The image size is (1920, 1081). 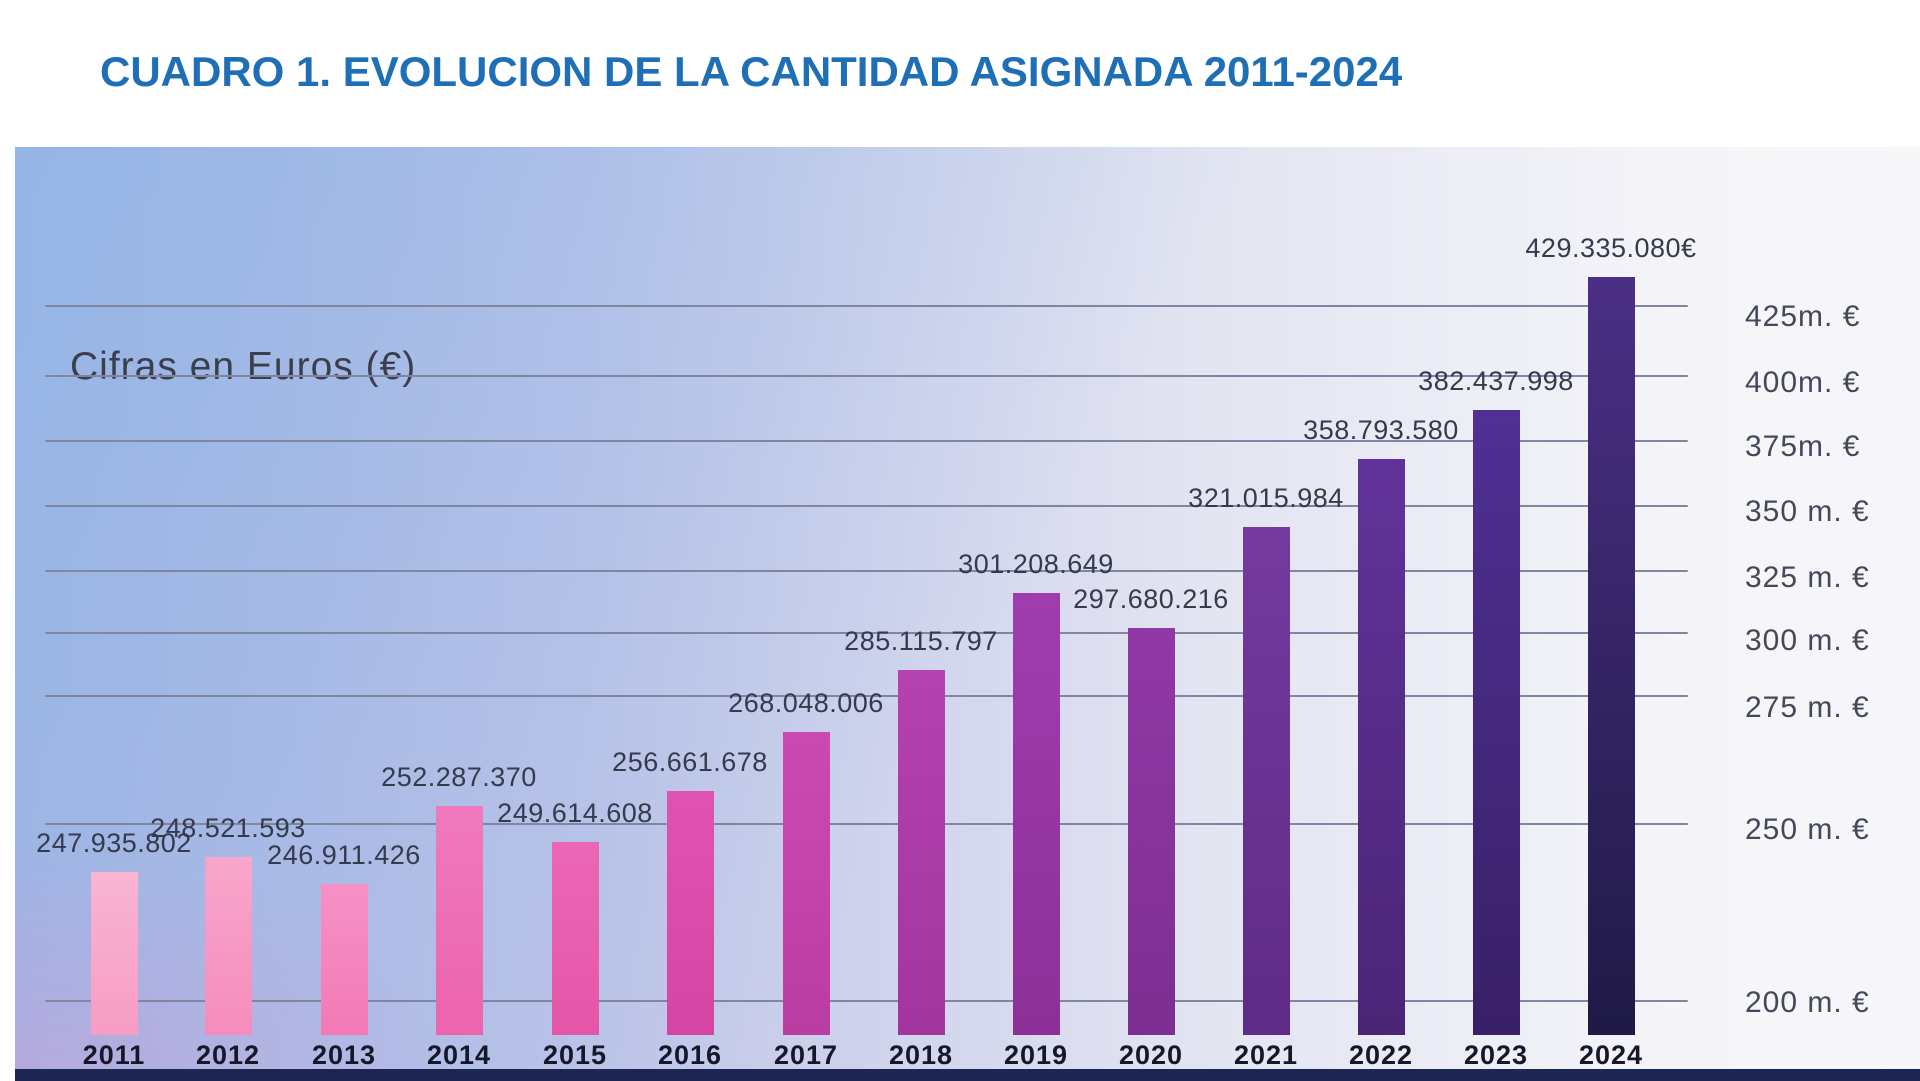 I want to click on x-axis-year-label: 2024, so click(x=1611, y=1055).